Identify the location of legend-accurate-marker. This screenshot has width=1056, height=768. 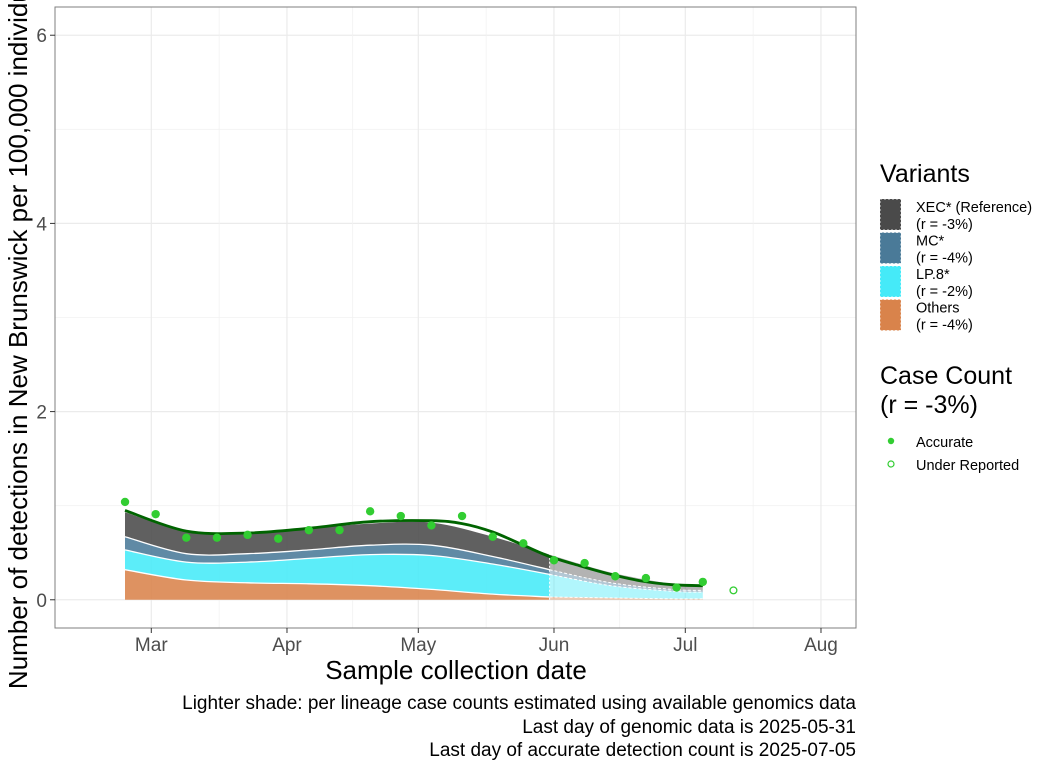
(891, 441).